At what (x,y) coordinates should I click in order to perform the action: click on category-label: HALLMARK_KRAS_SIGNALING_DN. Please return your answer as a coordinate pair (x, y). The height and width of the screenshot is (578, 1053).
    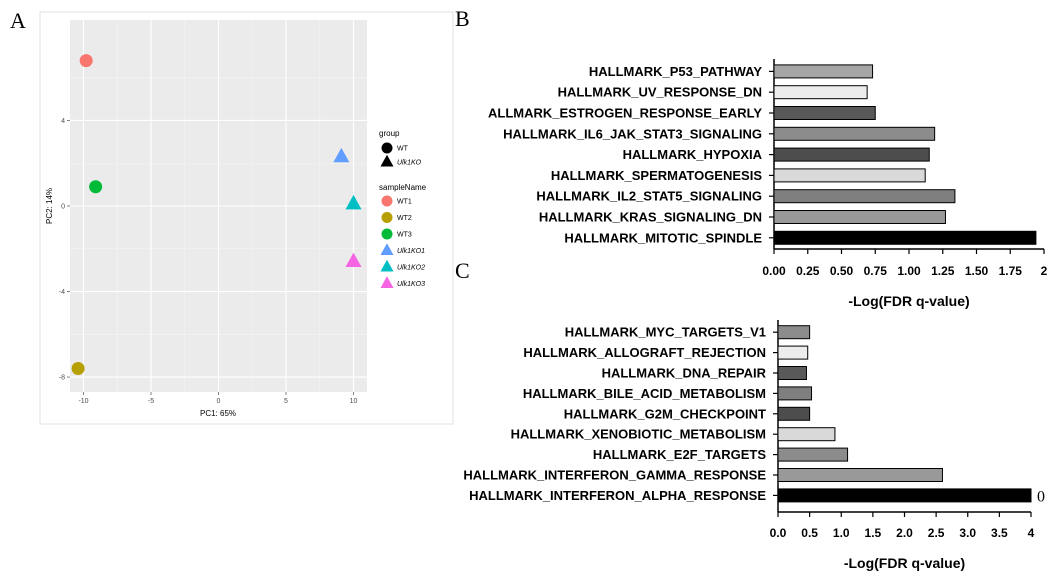
    Looking at the image, I should click on (650, 217).